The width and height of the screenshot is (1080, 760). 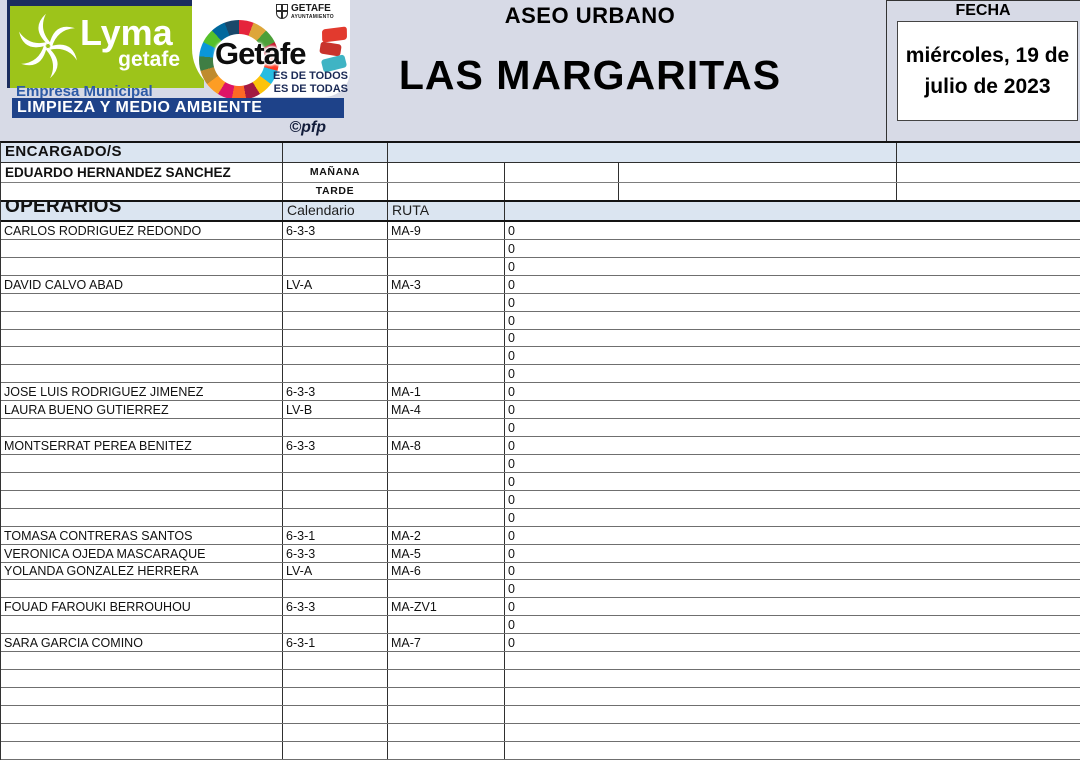 What do you see at coordinates (142, 152) in the screenshot?
I see `encargados-section-label: ENCARGADO/S` at bounding box center [142, 152].